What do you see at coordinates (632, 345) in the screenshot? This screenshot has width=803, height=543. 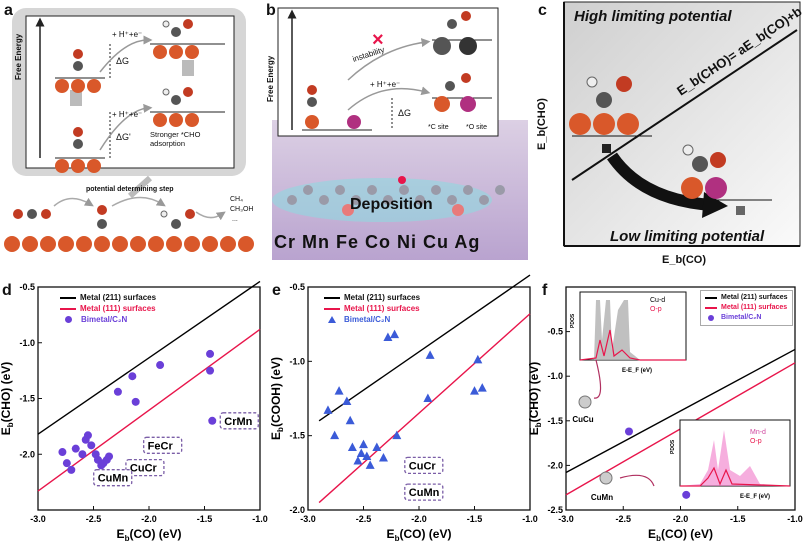 I see `pdos-o-p` at bounding box center [632, 345].